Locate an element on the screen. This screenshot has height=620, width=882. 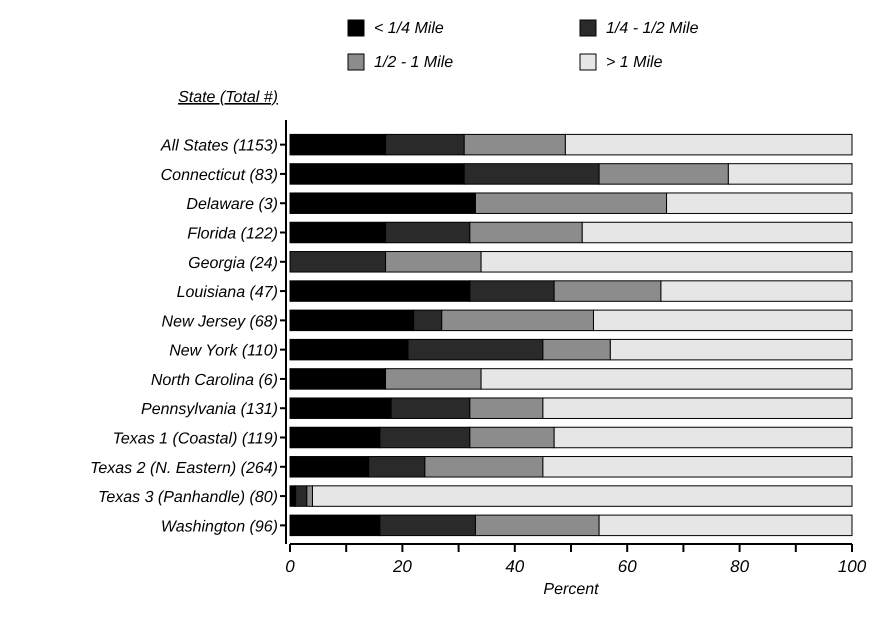
legend-label: 1/4 - 1/2 Mile is located at coordinates (652, 28).